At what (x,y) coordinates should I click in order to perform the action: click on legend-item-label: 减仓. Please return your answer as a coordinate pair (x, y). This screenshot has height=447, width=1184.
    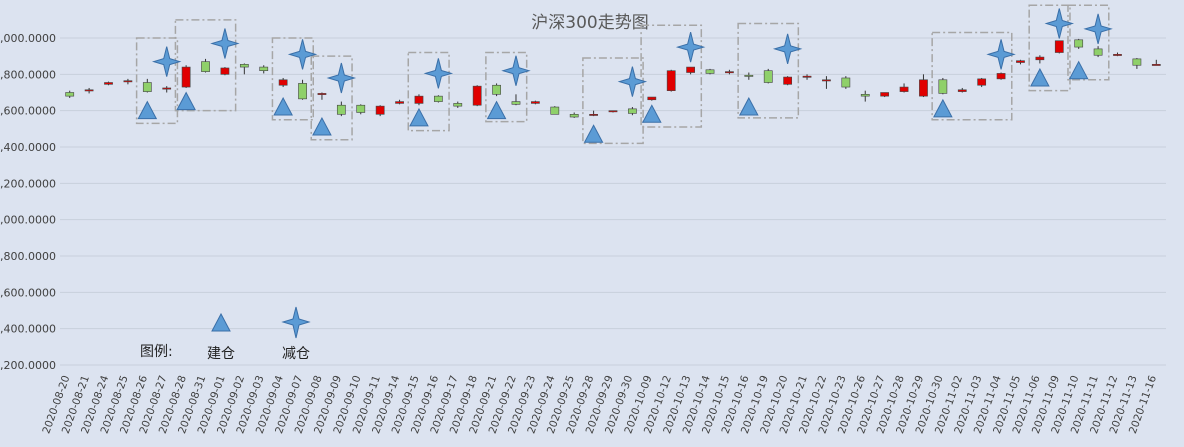
    Looking at the image, I should click on (296, 354).